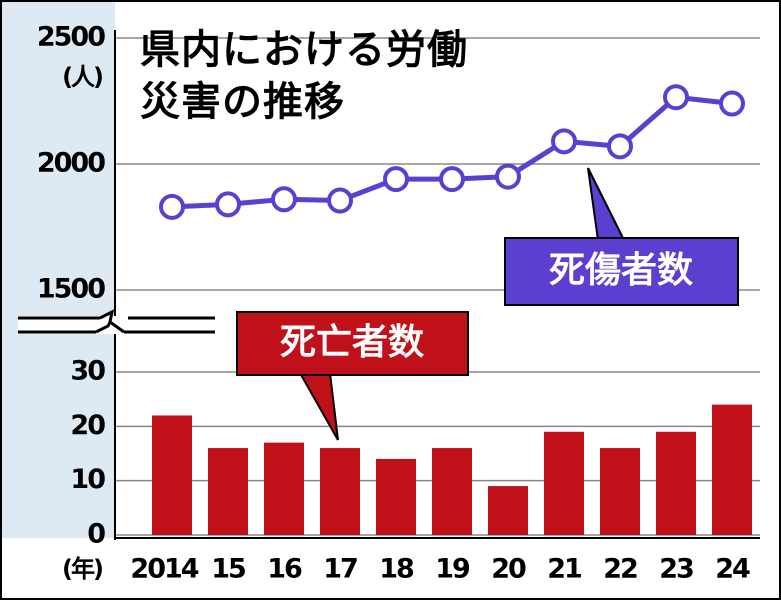 This screenshot has height=600, width=781. Describe the element at coordinates (621, 270) in the screenshot. I see `annotation: 死傷者数` at that location.